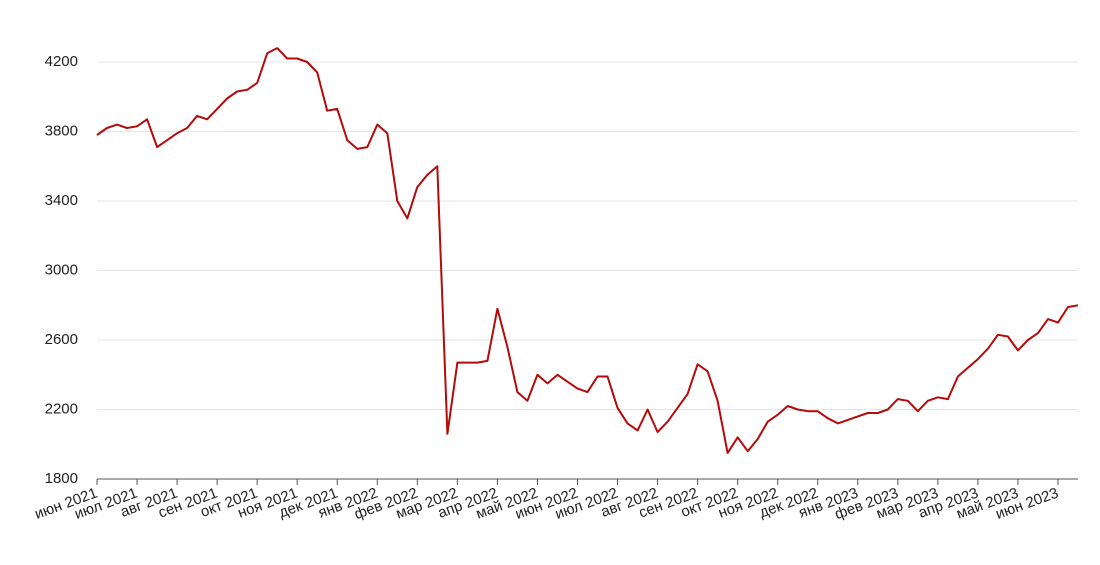 This screenshot has width=1100, height=565. What do you see at coordinates (61, 61) in the screenshot?
I see `y-tick-label: 4200` at bounding box center [61, 61].